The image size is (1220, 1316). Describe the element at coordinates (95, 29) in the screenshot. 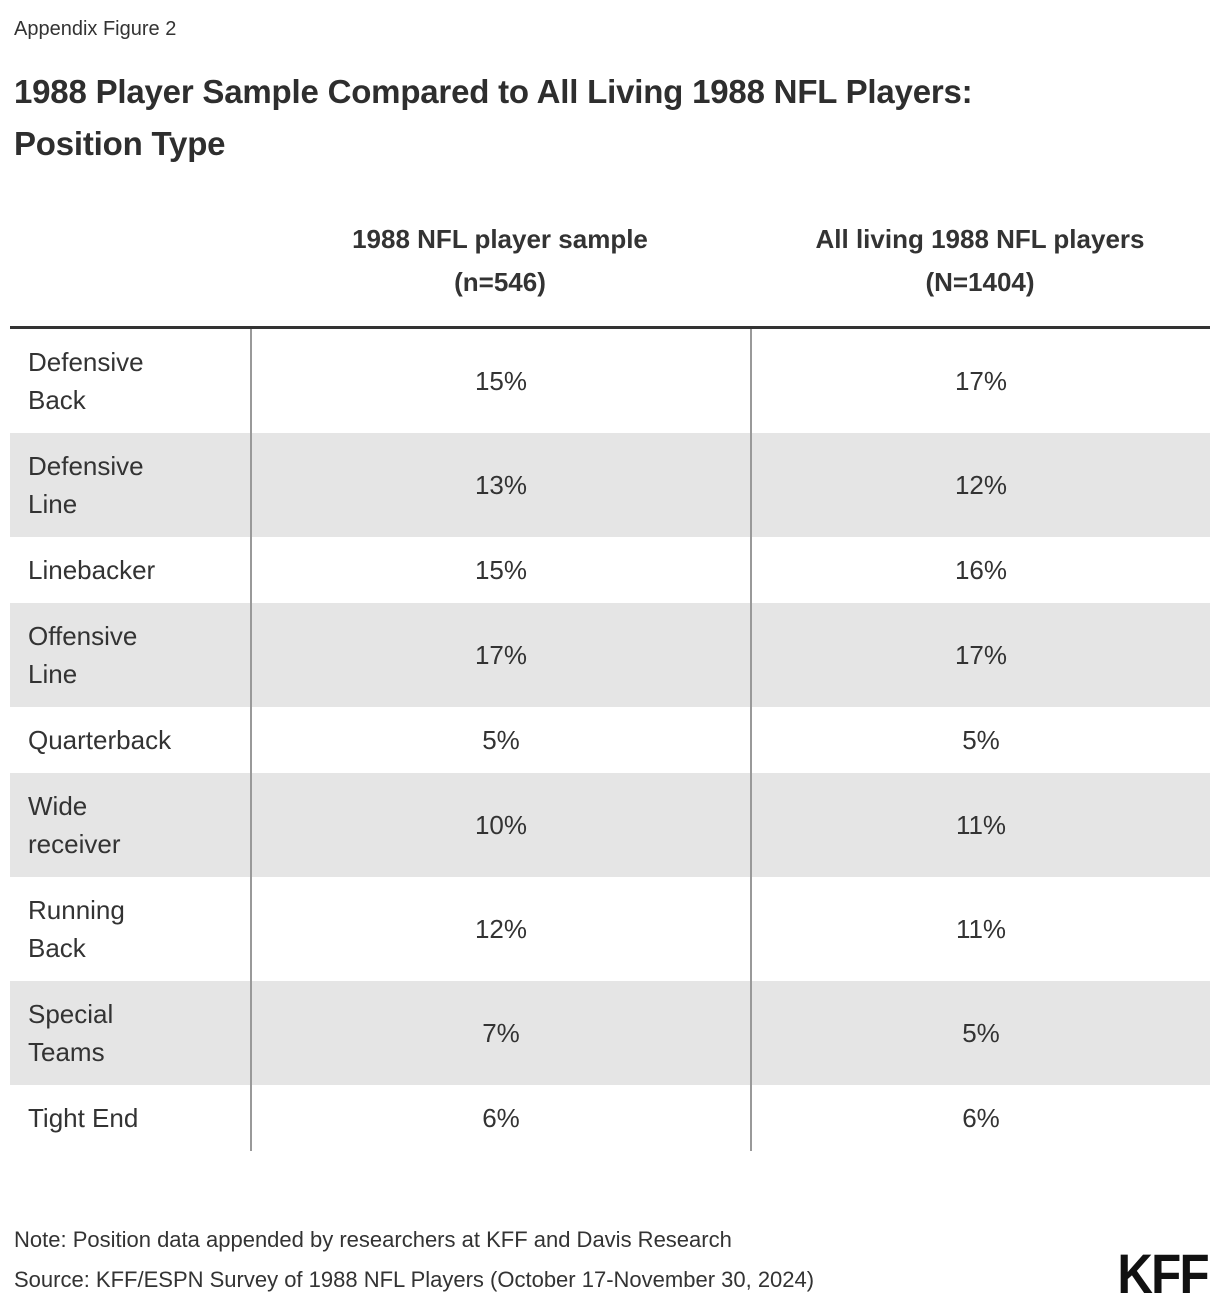

I see `appendix-figure-label: Appendix Figure 2` at that location.